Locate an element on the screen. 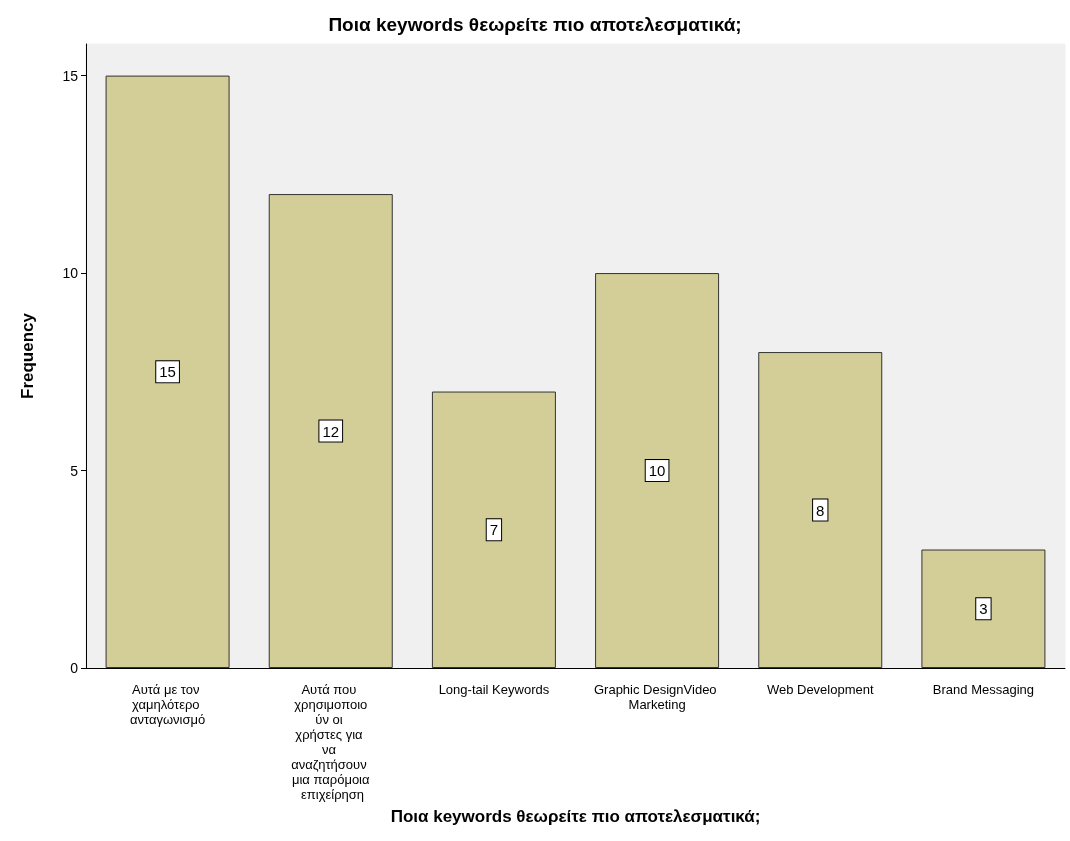 The width and height of the screenshot is (1070, 841). data-label: 12 is located at coordinates (331, 431).